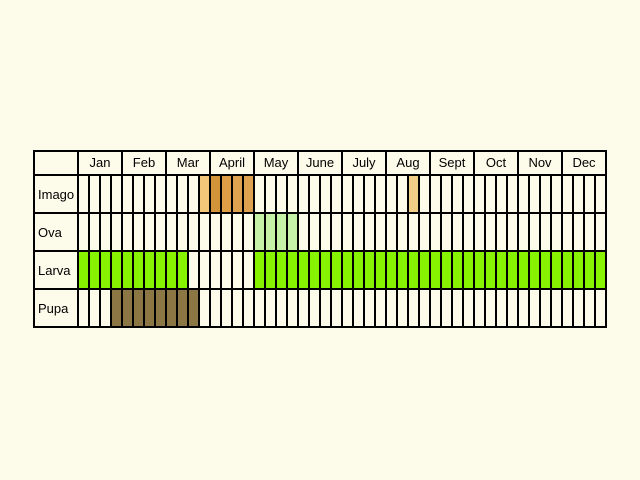  I want to click on month-label: Jan, so click(100, 162).